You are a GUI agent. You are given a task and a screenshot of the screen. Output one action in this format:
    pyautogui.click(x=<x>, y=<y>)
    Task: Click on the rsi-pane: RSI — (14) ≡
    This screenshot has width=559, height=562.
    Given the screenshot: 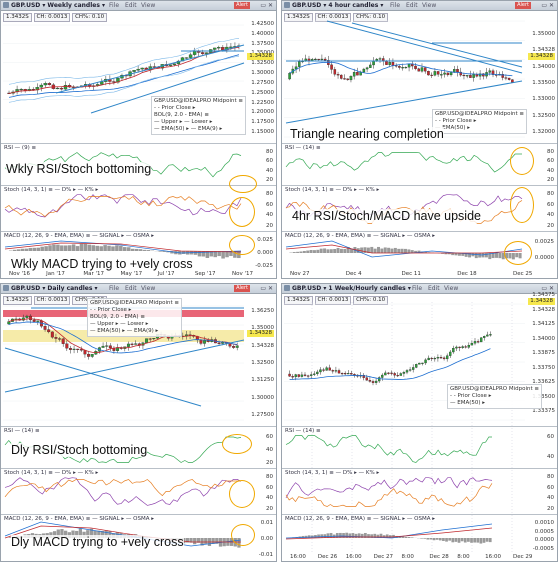 What is the action you would take?
    pyautogui.click(x=419, y=447)
    